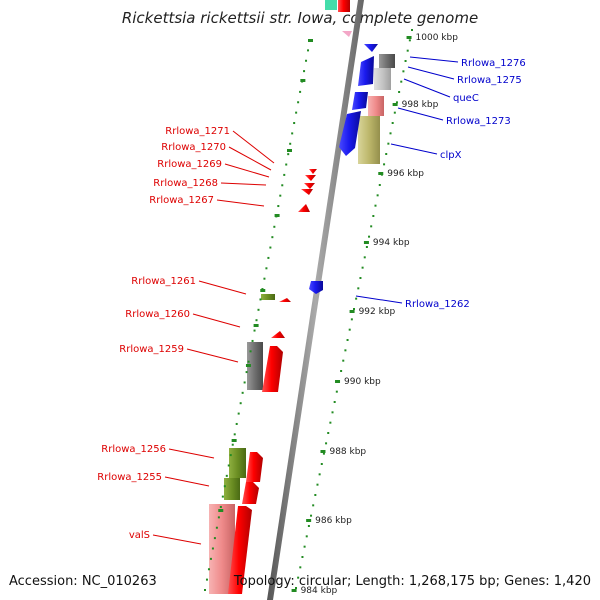 The height and width of the screenshot is (600, 600). I want to click on gene-label: Rrlowa_1276, so click(493, 63).